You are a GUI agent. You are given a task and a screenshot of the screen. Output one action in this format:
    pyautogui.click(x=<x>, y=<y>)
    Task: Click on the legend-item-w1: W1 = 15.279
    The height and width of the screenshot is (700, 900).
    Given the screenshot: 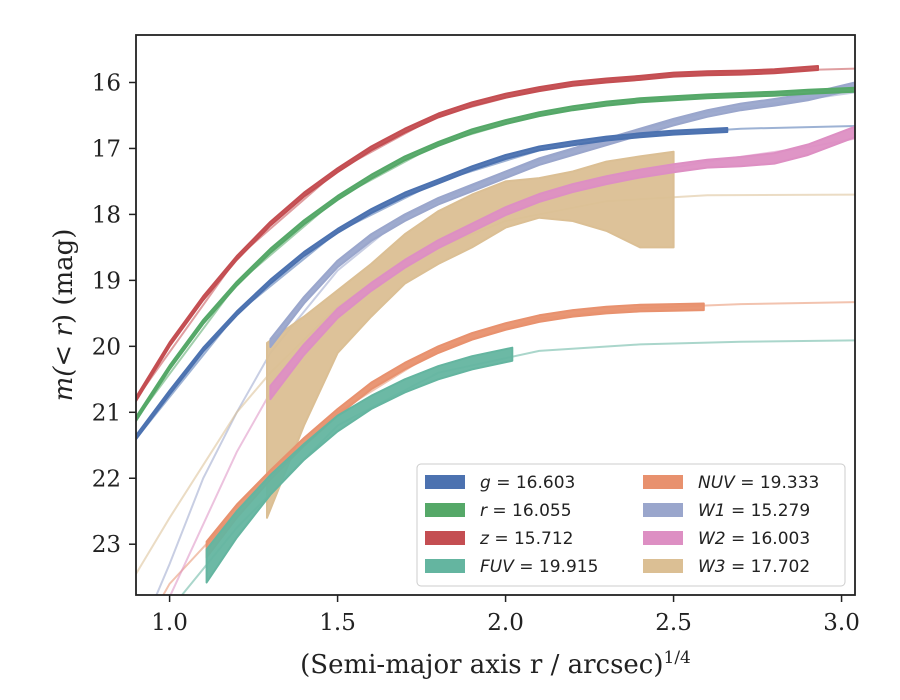 What is the action you would take?
    pyautogui.click(x=726, y=511)
    